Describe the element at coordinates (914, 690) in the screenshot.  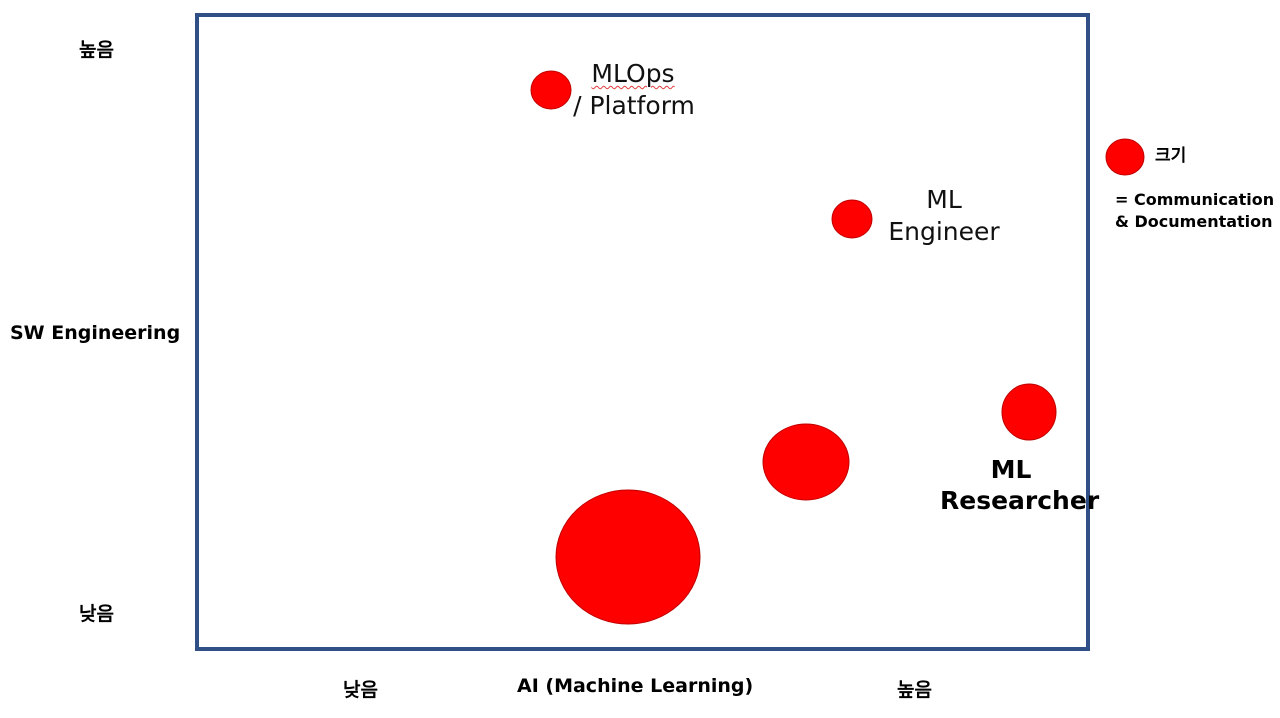
I see `x-axis-high-label: 높음` at that location.